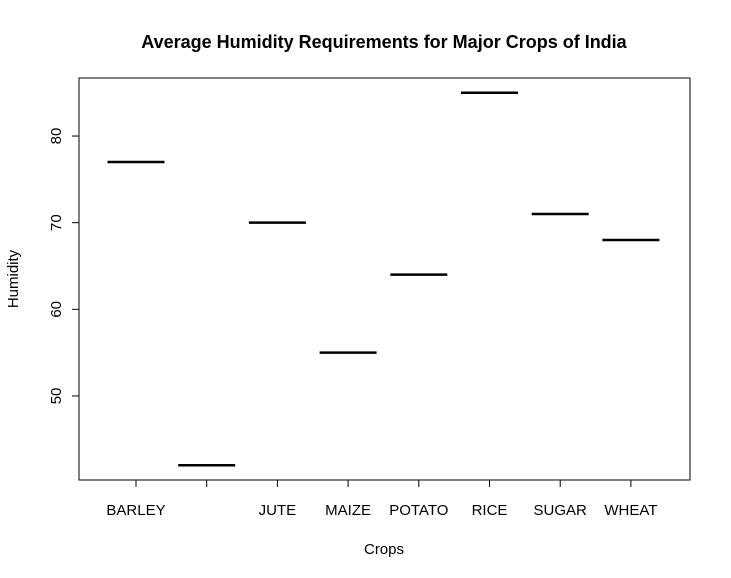  What do you see at coordinates (56, 396) in the screenshot?
I see `y-tick-label: 50` at bounding box center [56, 396].